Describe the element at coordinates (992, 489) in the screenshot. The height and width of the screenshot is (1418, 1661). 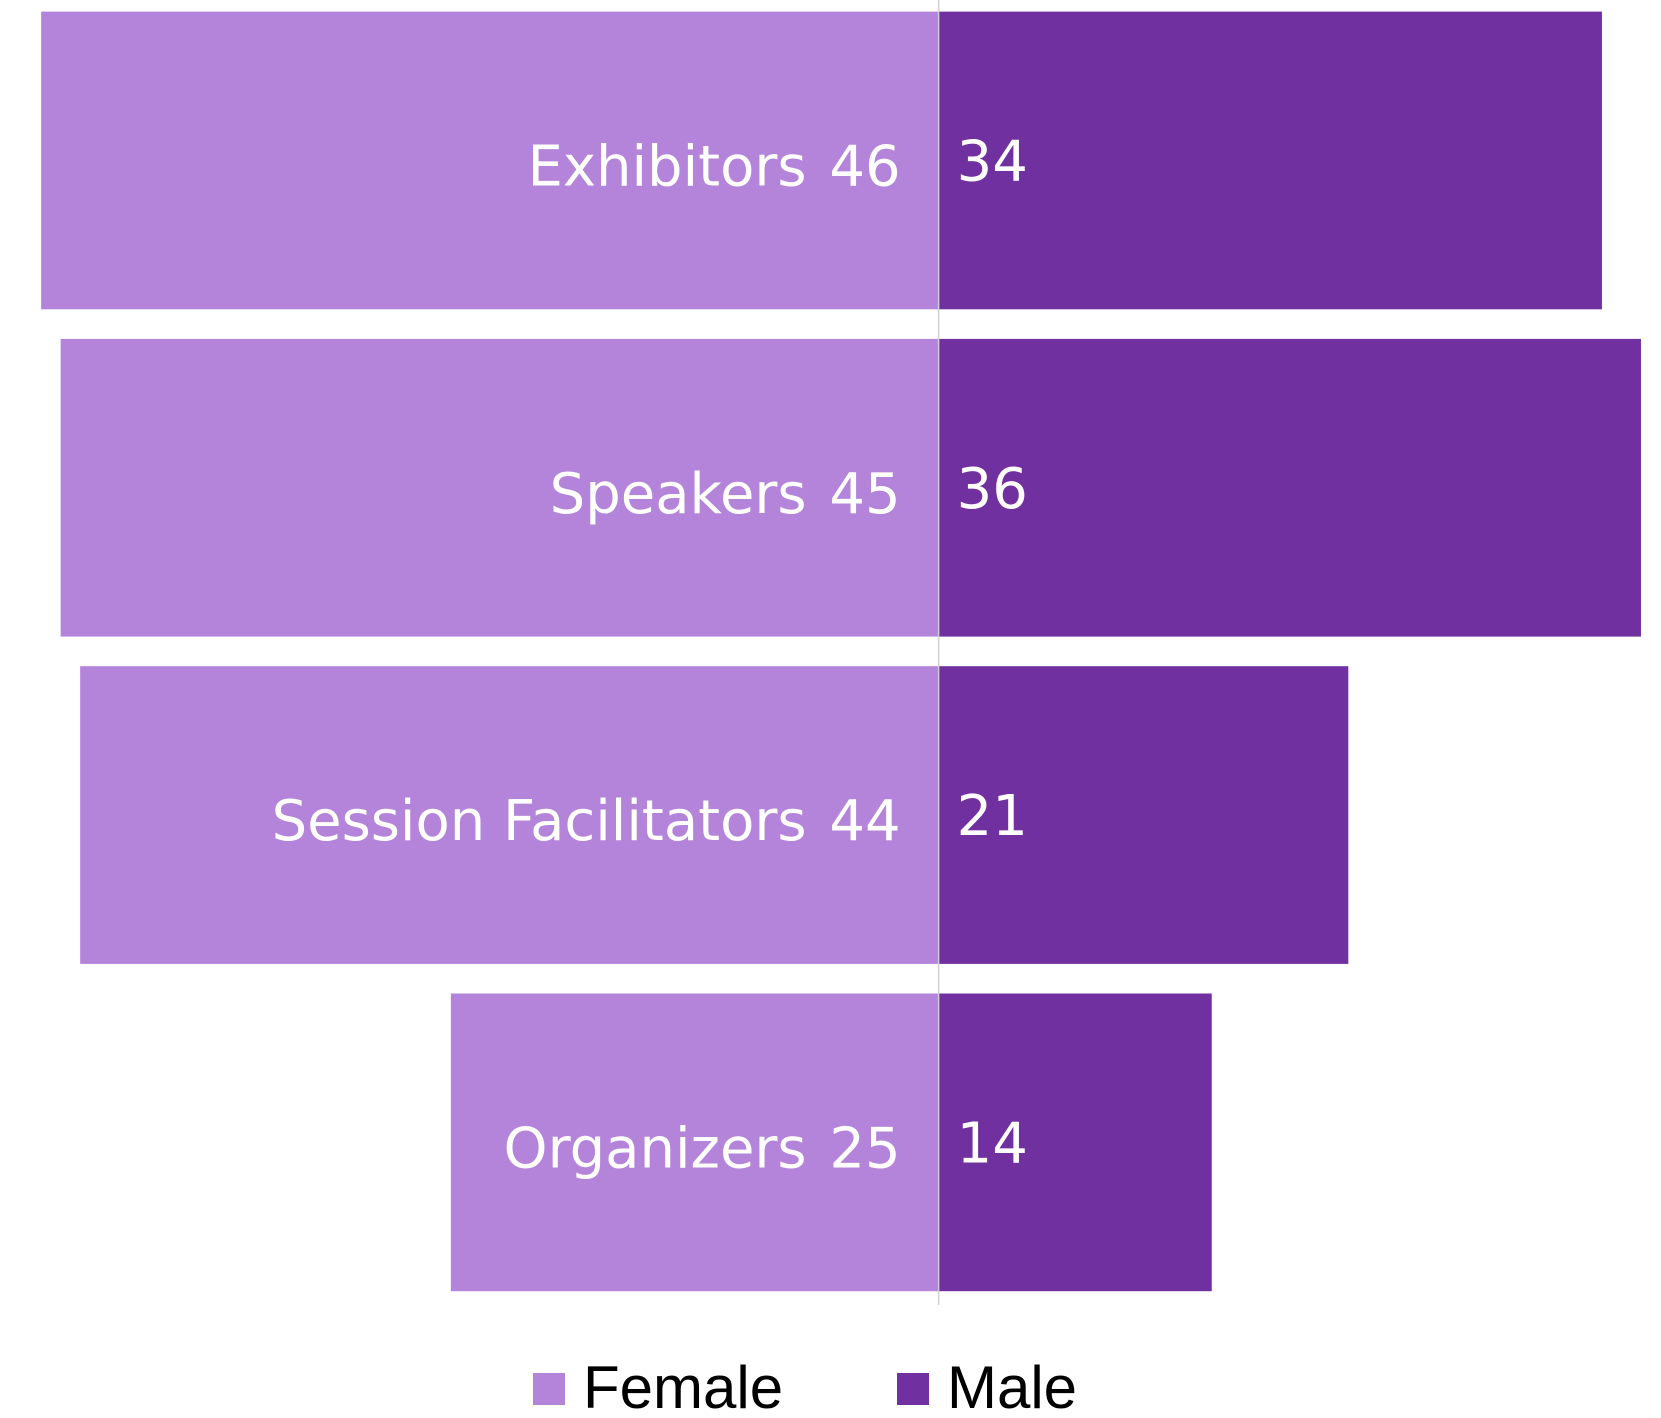
I see `value-label: 36` at that location.